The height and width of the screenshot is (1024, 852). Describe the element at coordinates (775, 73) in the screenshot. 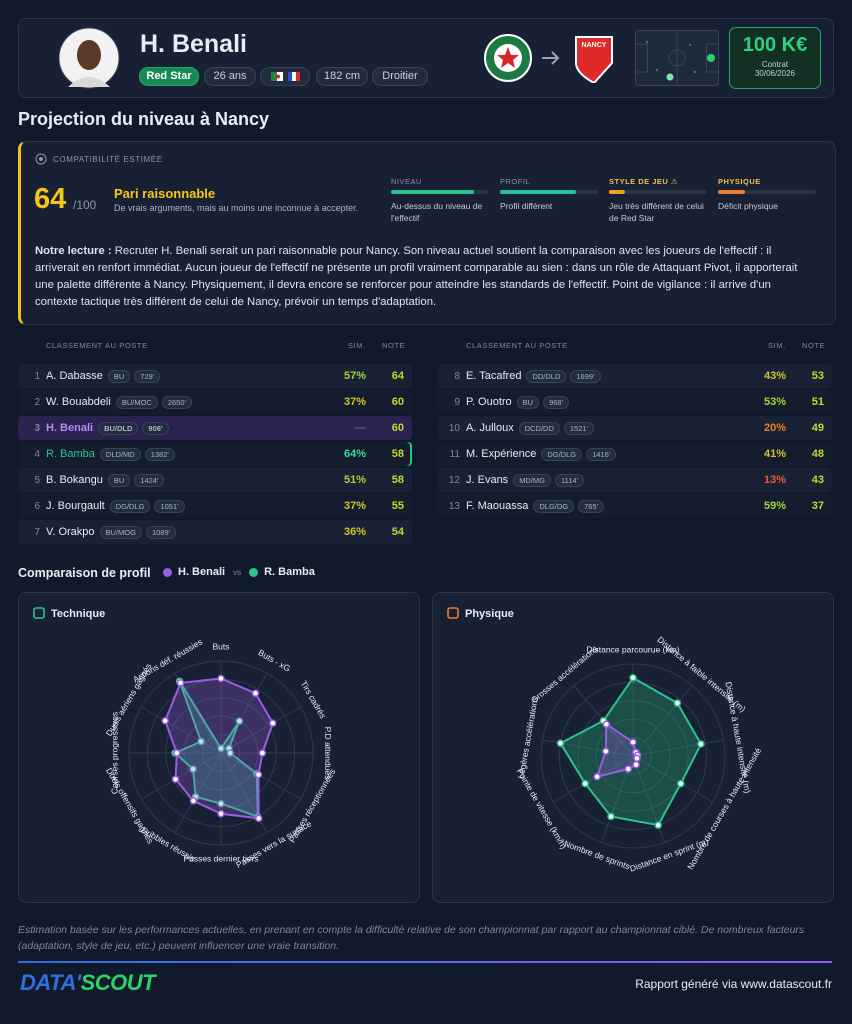

I see `contract-date: 30/06/2026` at that location.